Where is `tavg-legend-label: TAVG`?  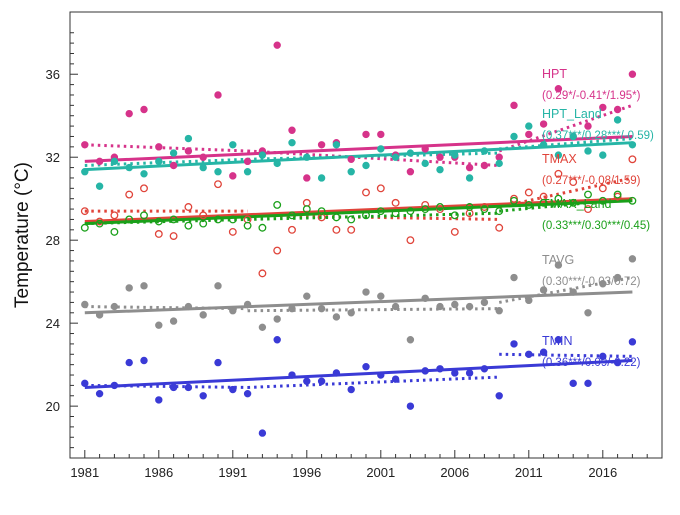 tavg-legend-label: TAVG is located at coordinates (558, 260).